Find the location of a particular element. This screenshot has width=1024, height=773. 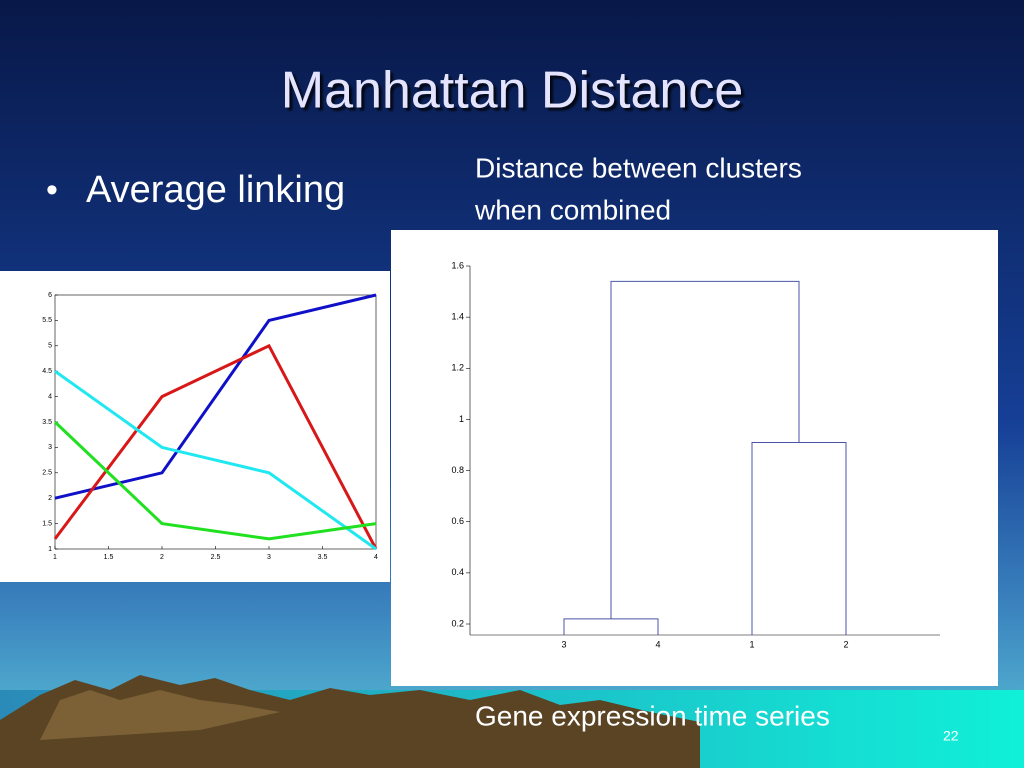

y-tick-label: 3 is located at coordinates (50, 447).